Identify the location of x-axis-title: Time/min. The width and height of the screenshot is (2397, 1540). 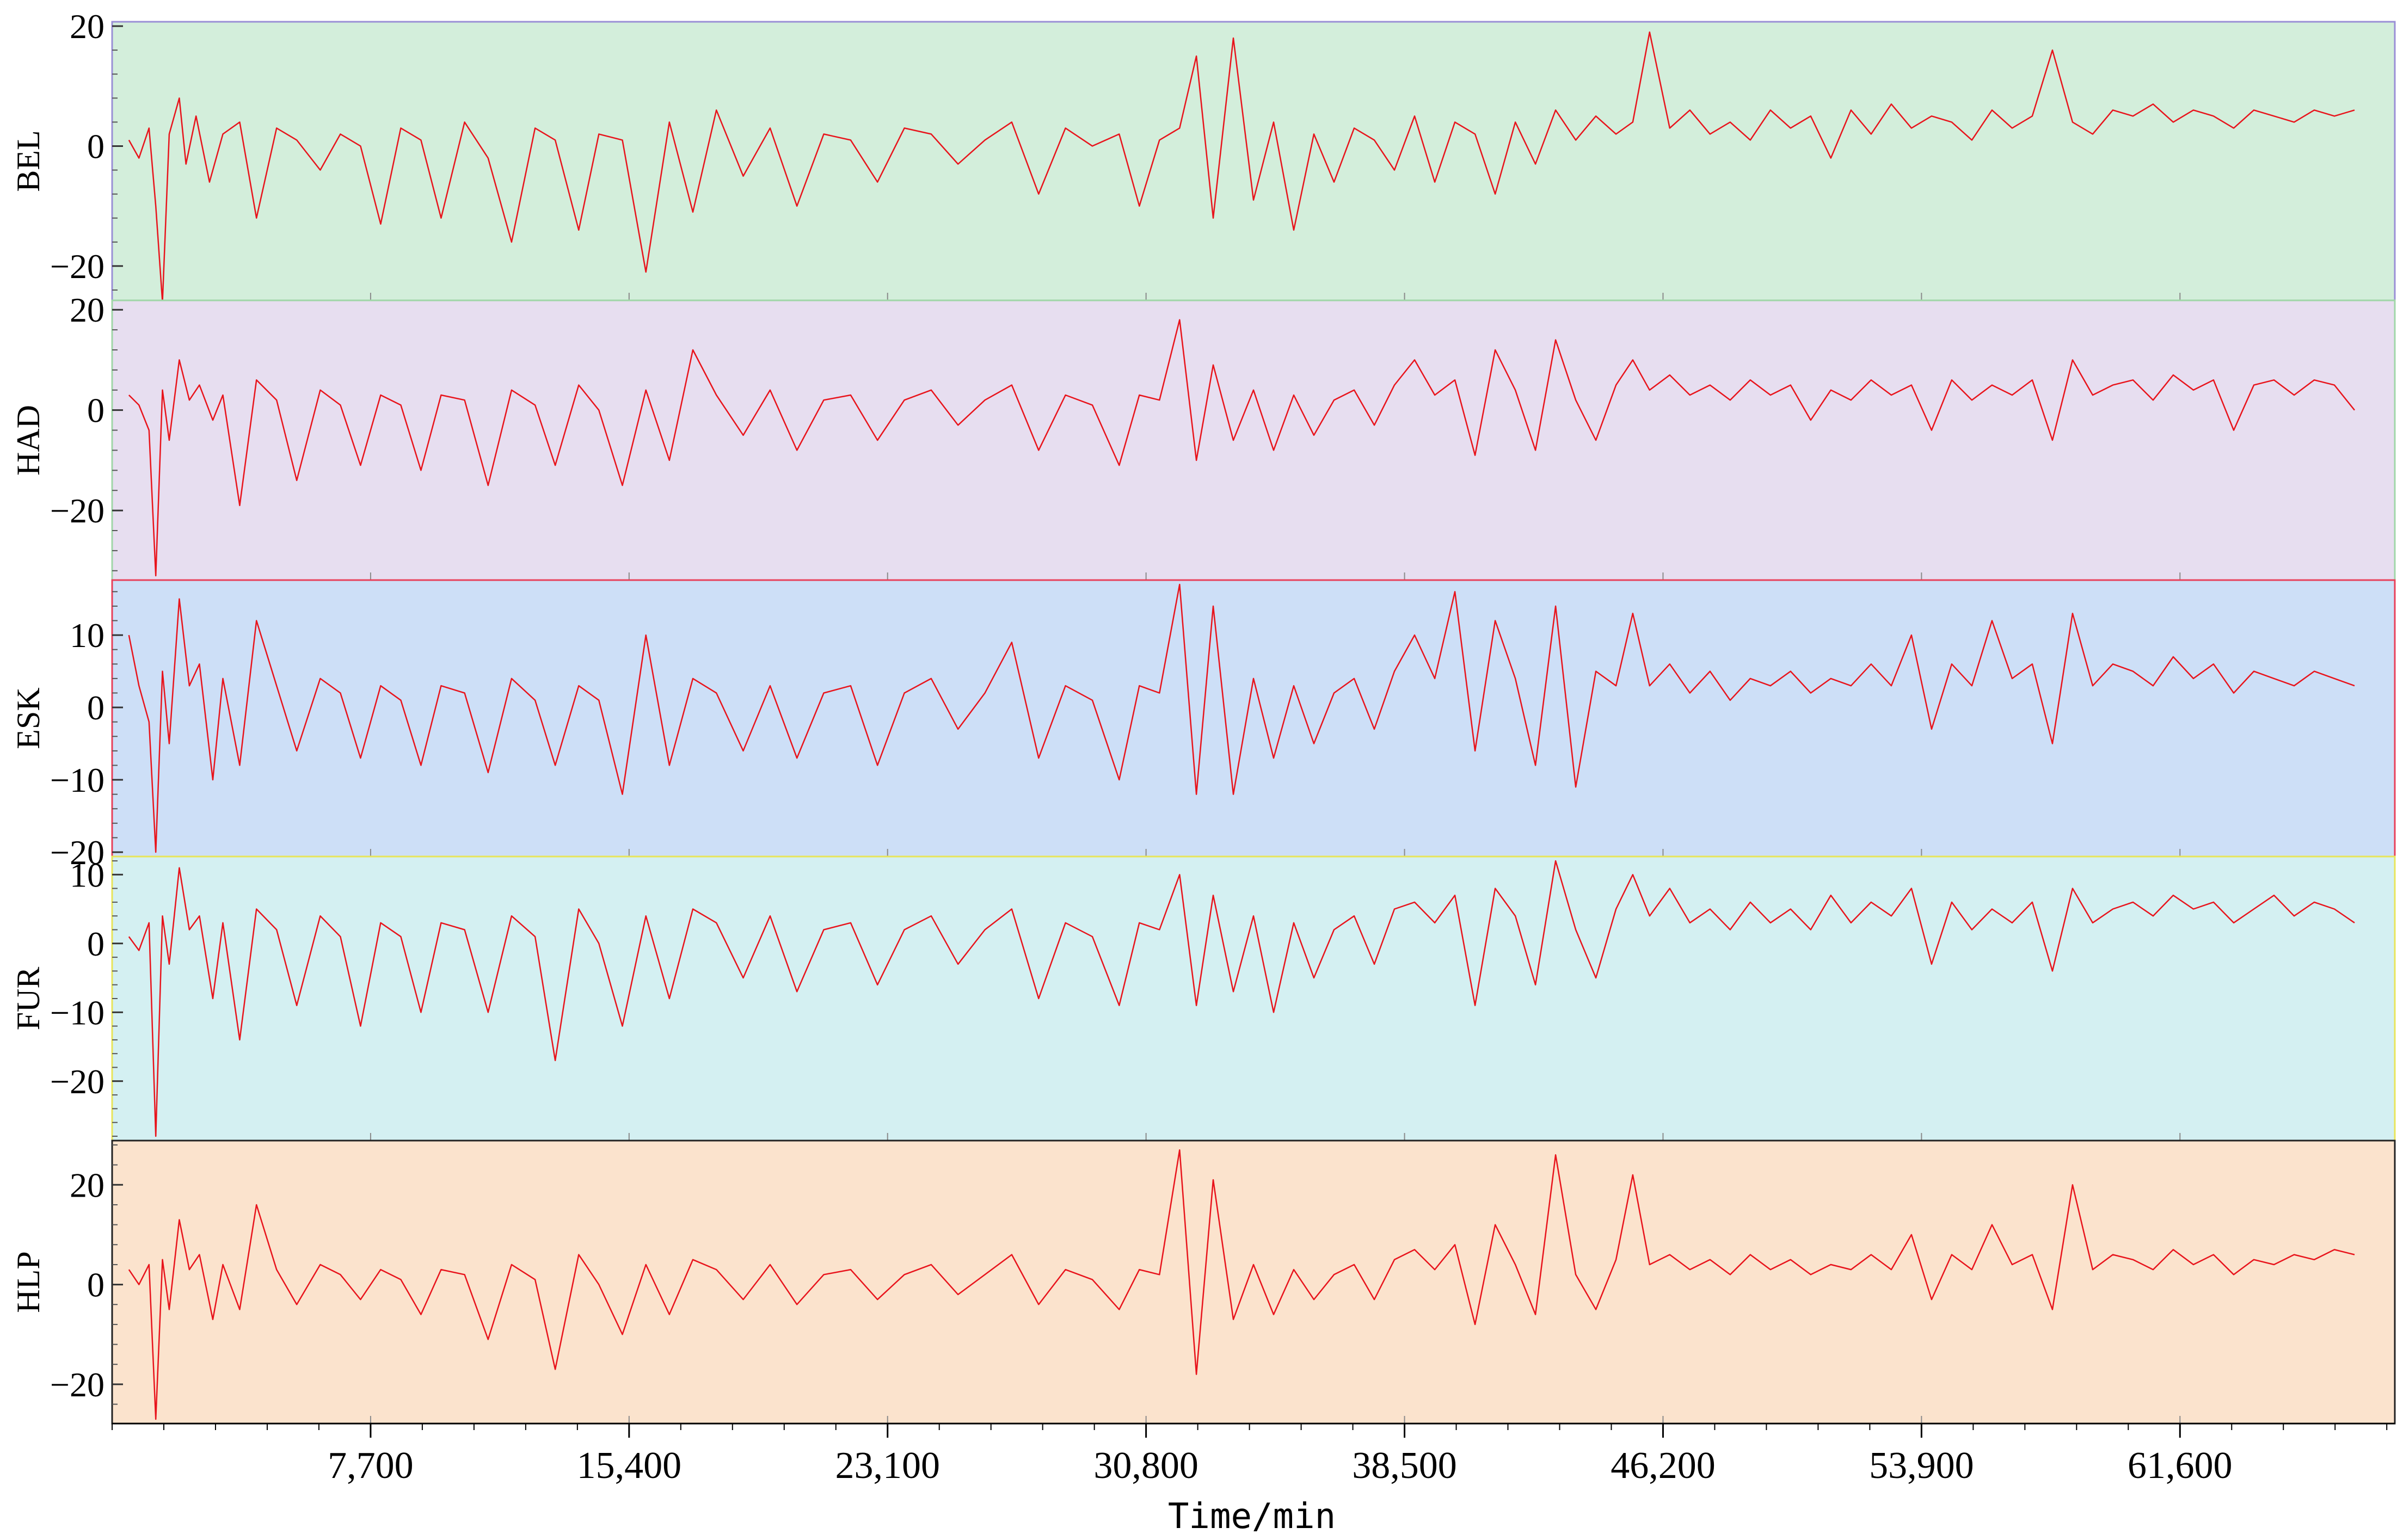
(1252, 1516).